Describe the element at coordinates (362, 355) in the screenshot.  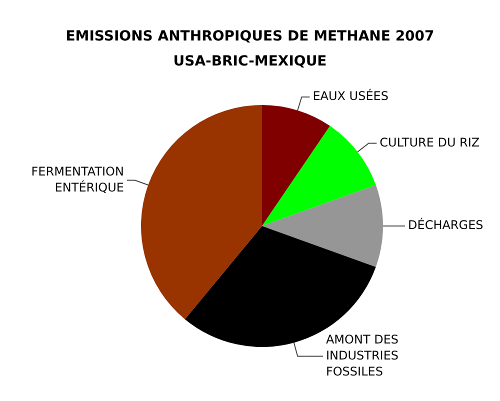
I see `slice-label: AMONT DES INDUSTRIES FOSSILES` at that location.